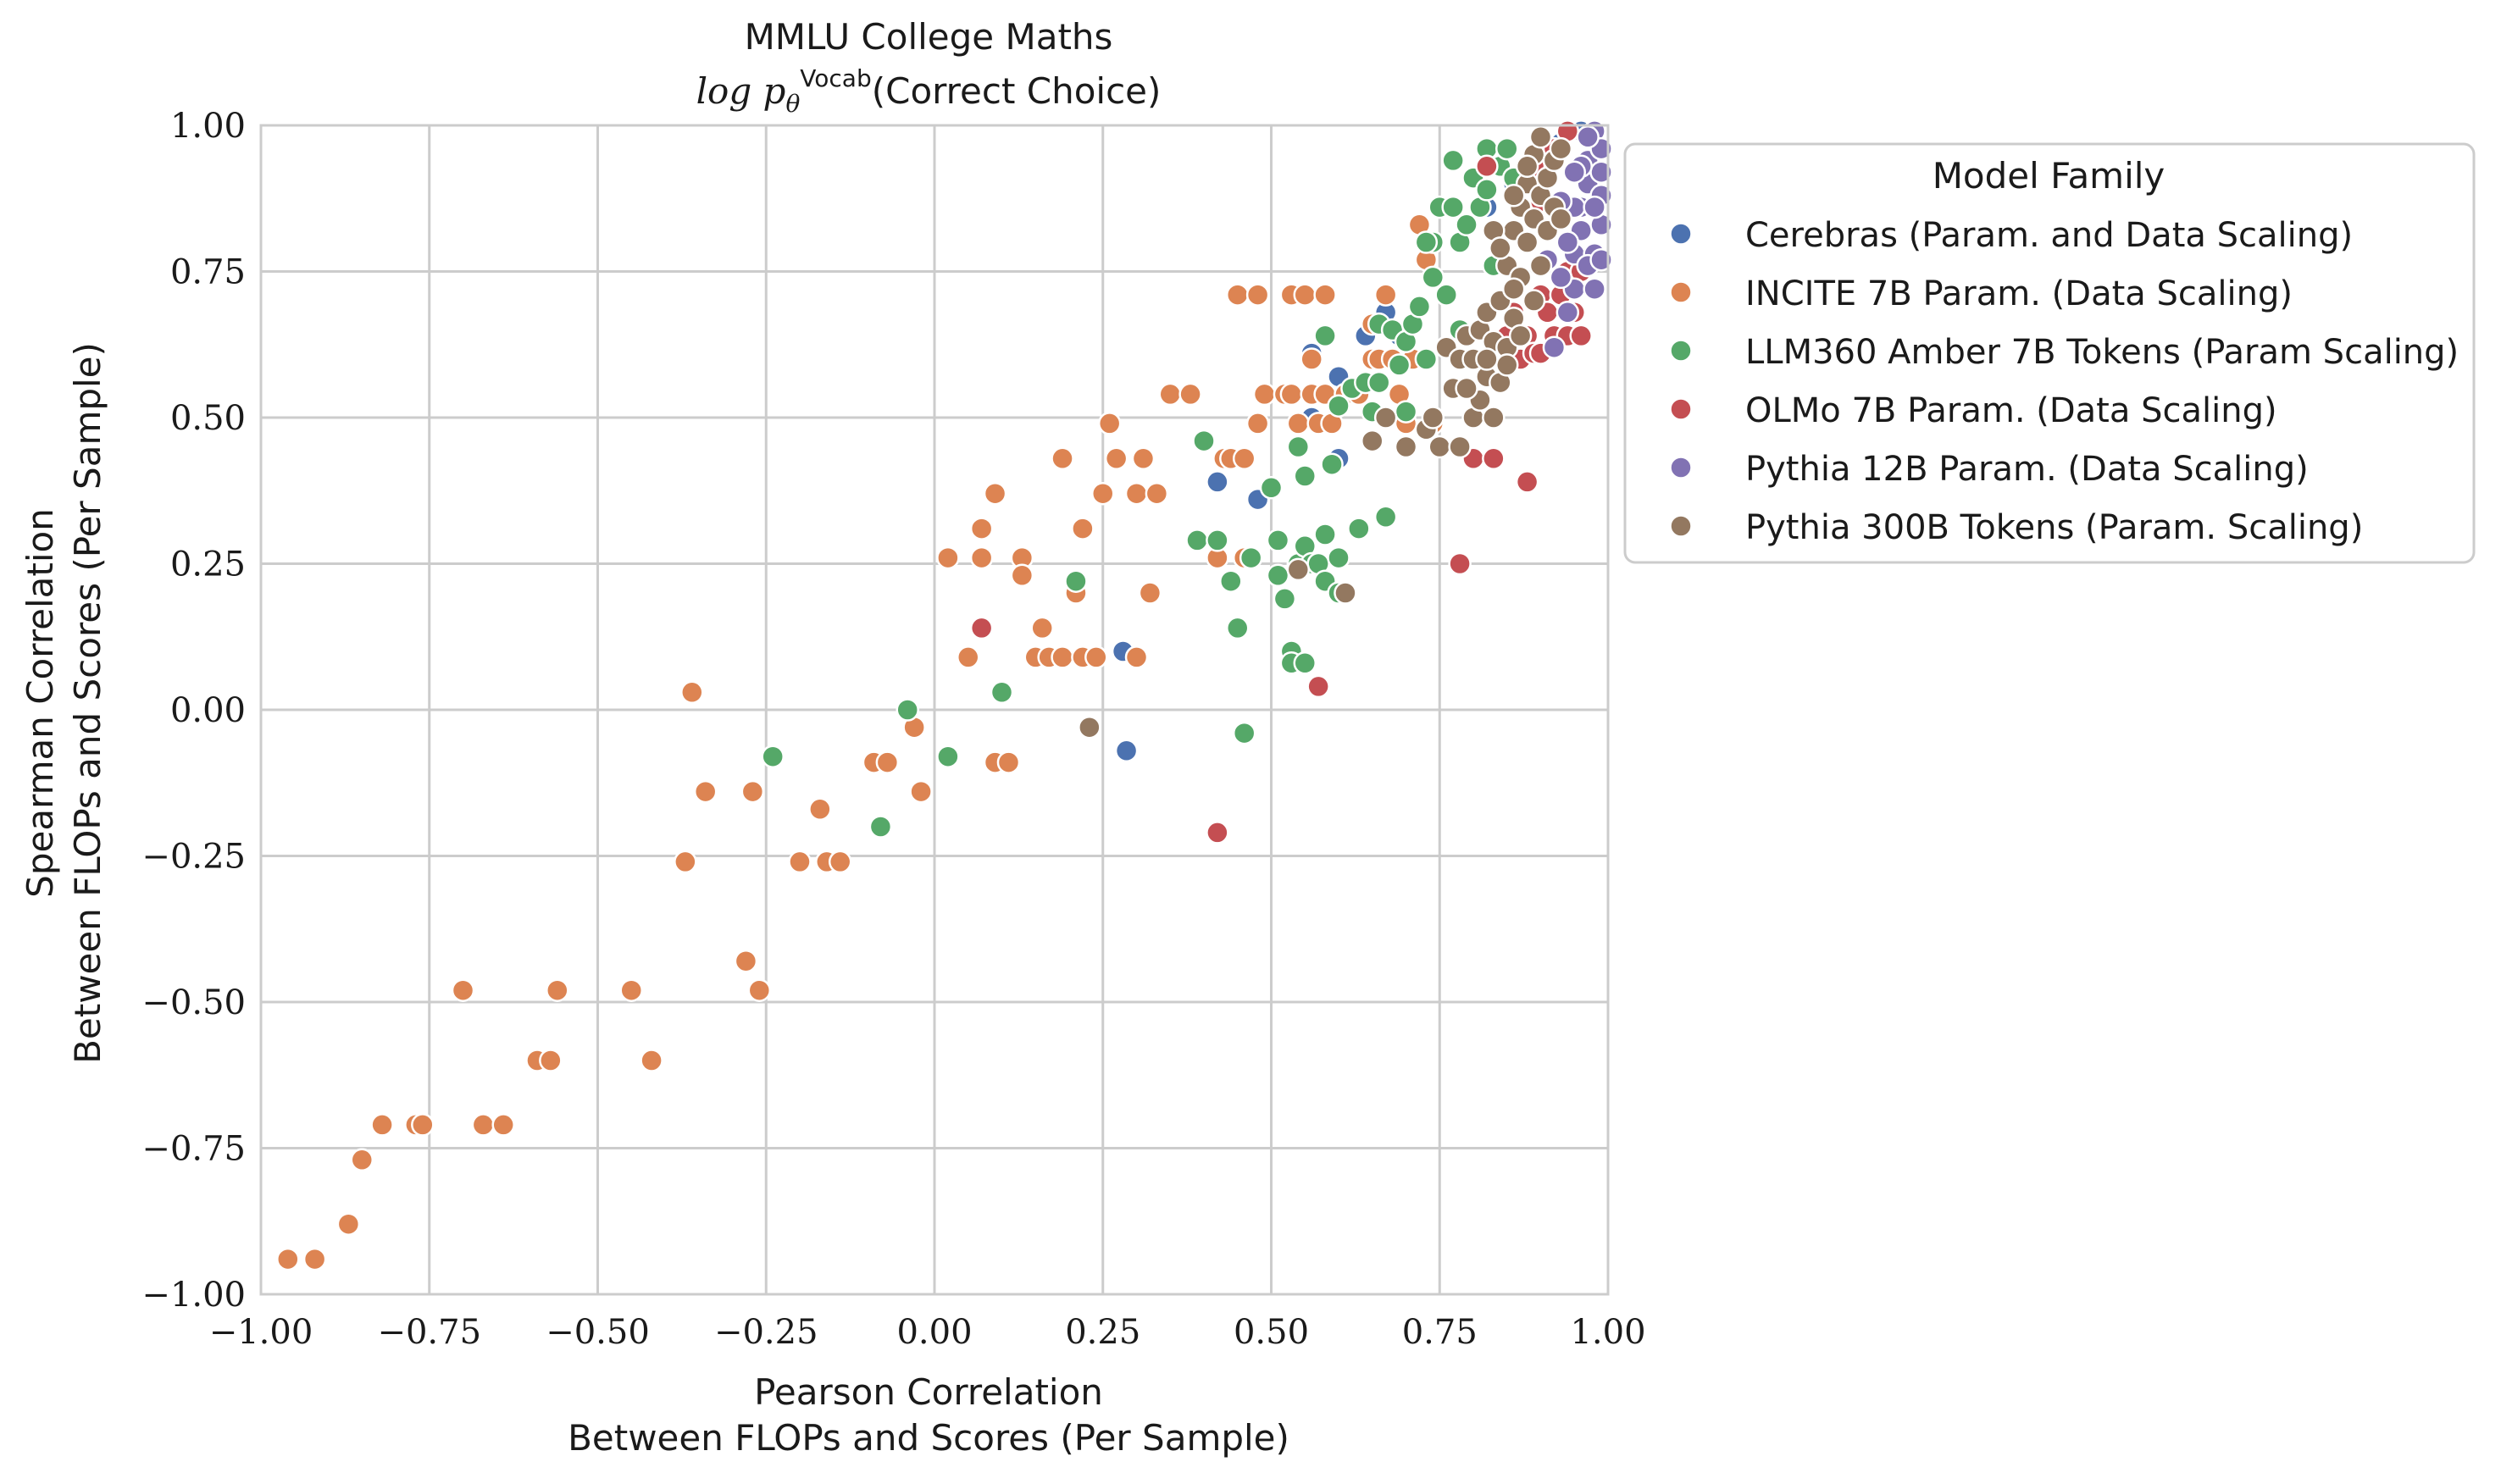 The height and width of the screenshot is (1484, 2501). What do you see at coordinates (208, 272) in the screenshot?
I see `y-tick-label: 0.75` at bounding box center [208, 272].